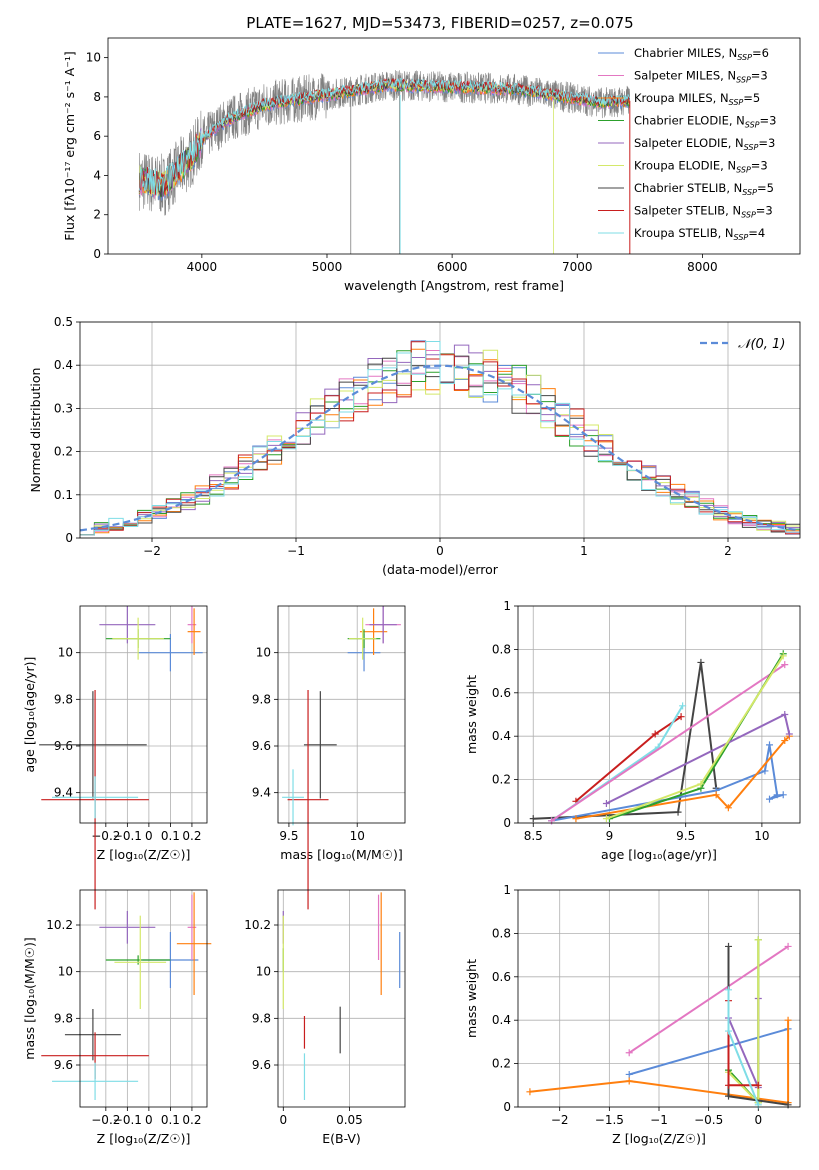 Image resolution: width=819 pixels, height=1170 pixels. What do you see at coordinates (708, 1120) in the screenshot?
I see `x-tick-label: −0.5` at bounding box center [708, 1120].